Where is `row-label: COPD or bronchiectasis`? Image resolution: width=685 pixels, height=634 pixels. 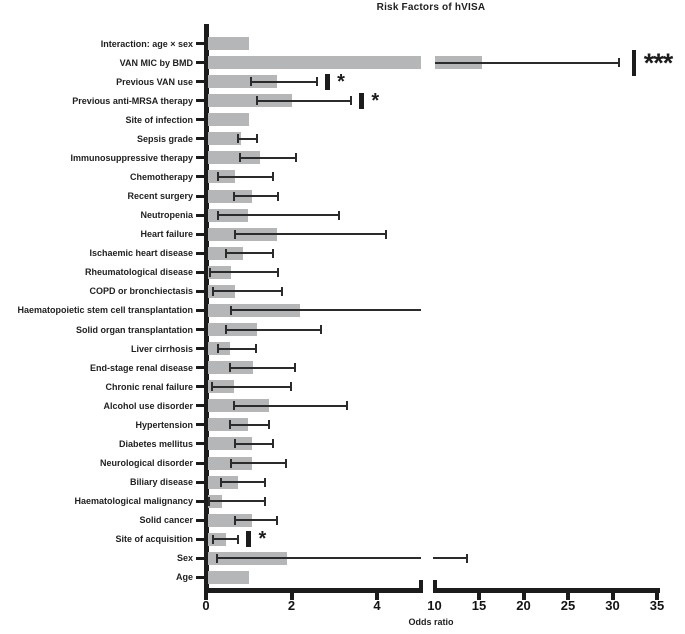
row-label: COPD or bronchiectasis is located at coordinates (141, 291).